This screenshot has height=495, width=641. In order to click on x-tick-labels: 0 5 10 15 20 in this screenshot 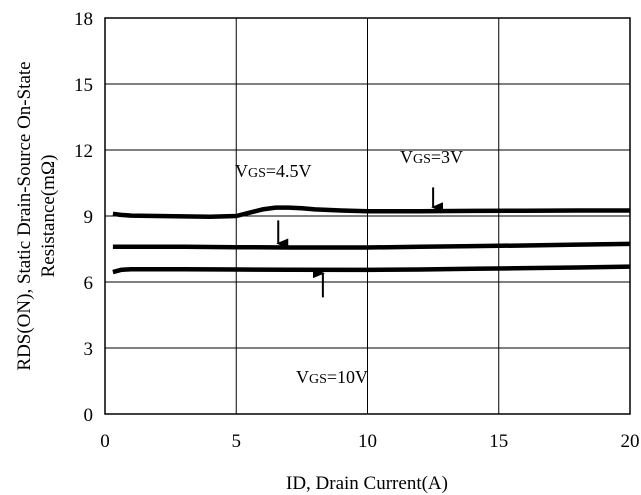, I will do `click(369, 441)`.